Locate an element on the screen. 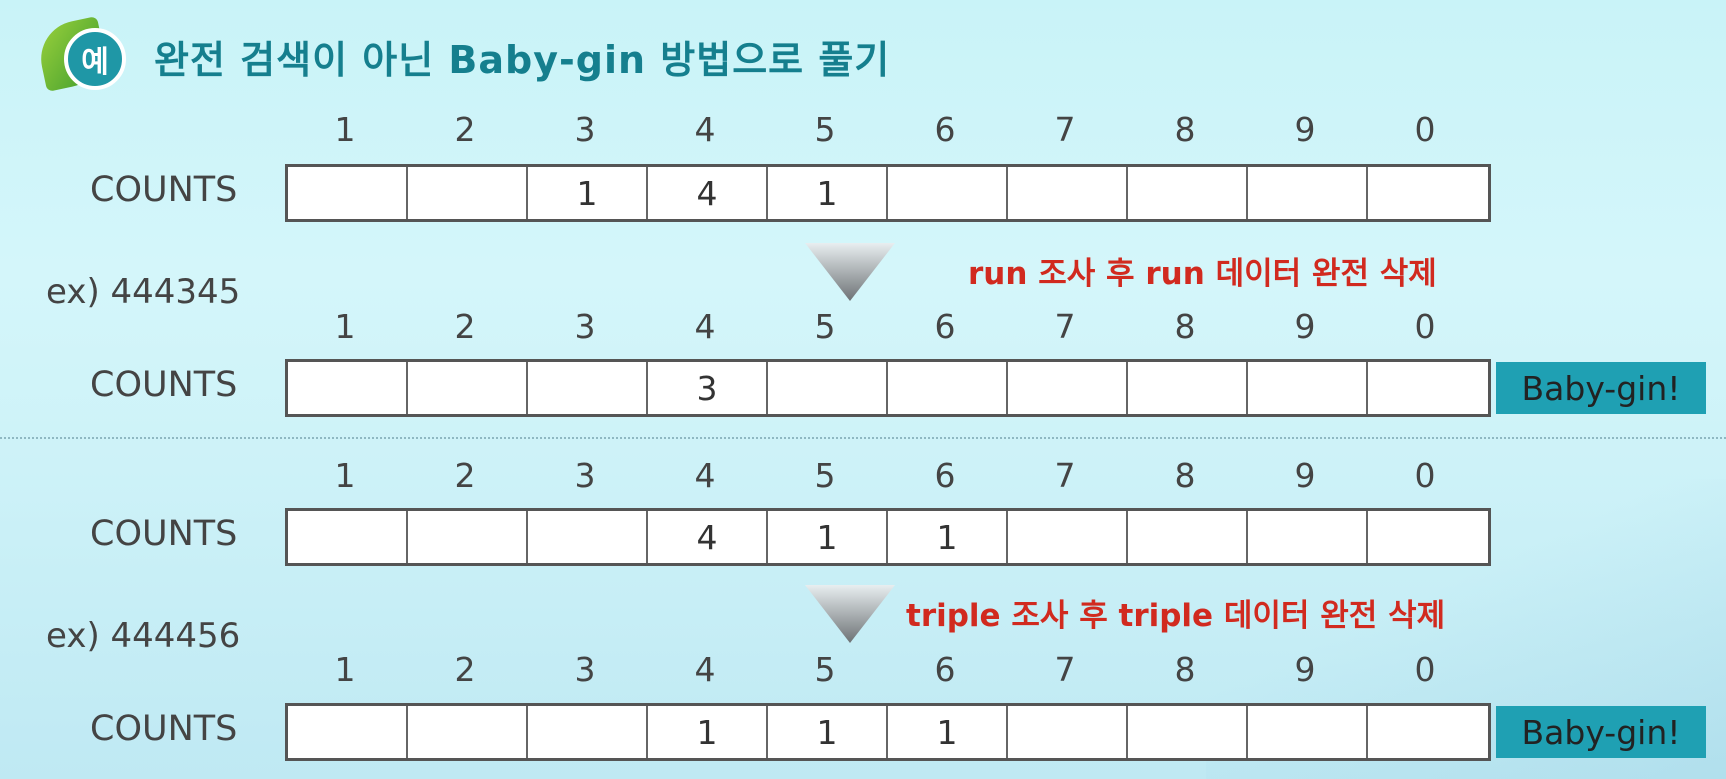  counts-array: 4 1 1 is located at coordinates (888, 537).